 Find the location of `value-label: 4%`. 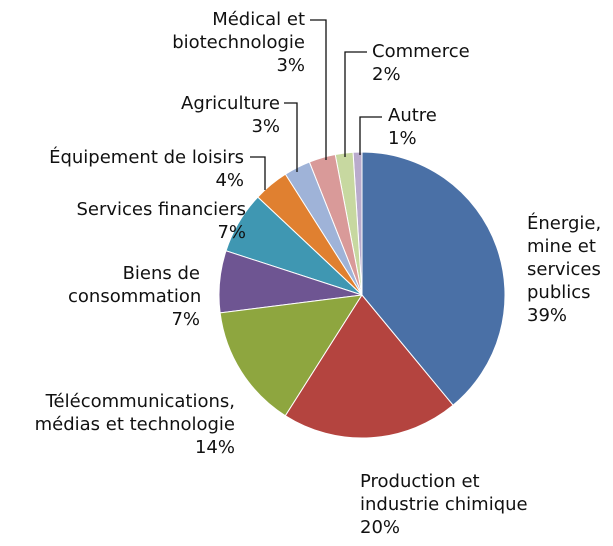

value-label: 4% is located at coordinates (229, 180).